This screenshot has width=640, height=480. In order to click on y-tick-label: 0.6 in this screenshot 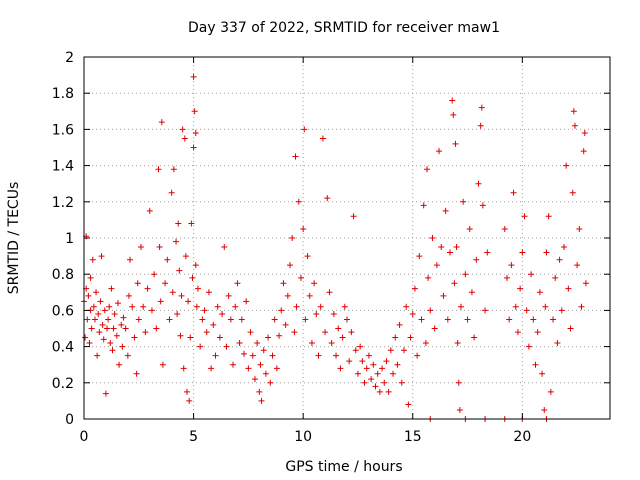, I will do `click(63, 311)`.